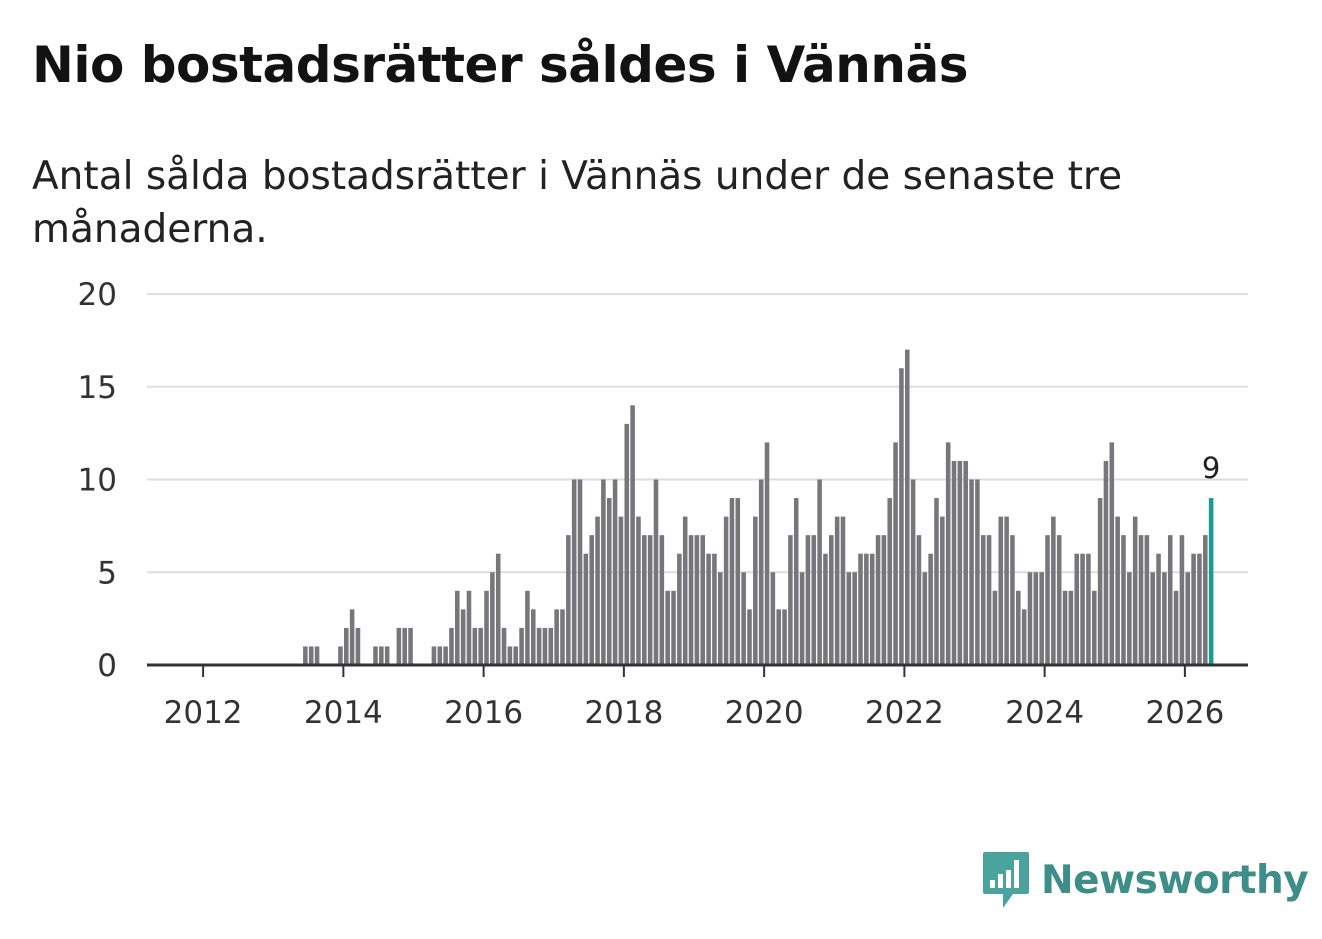 Image resolution: width=1322 pixels, height=939 pixels. Describe the element at coordinates (1175, 880) in the screenshot. I see `brand-name: Newsworthy` at that location.